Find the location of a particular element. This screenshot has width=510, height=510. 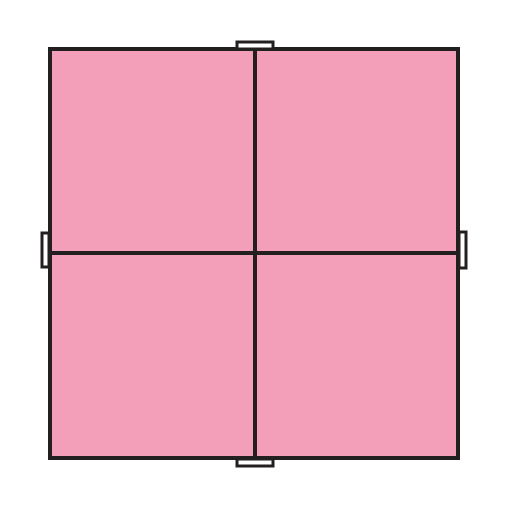

tab-left is located at coordinates (45, 250).